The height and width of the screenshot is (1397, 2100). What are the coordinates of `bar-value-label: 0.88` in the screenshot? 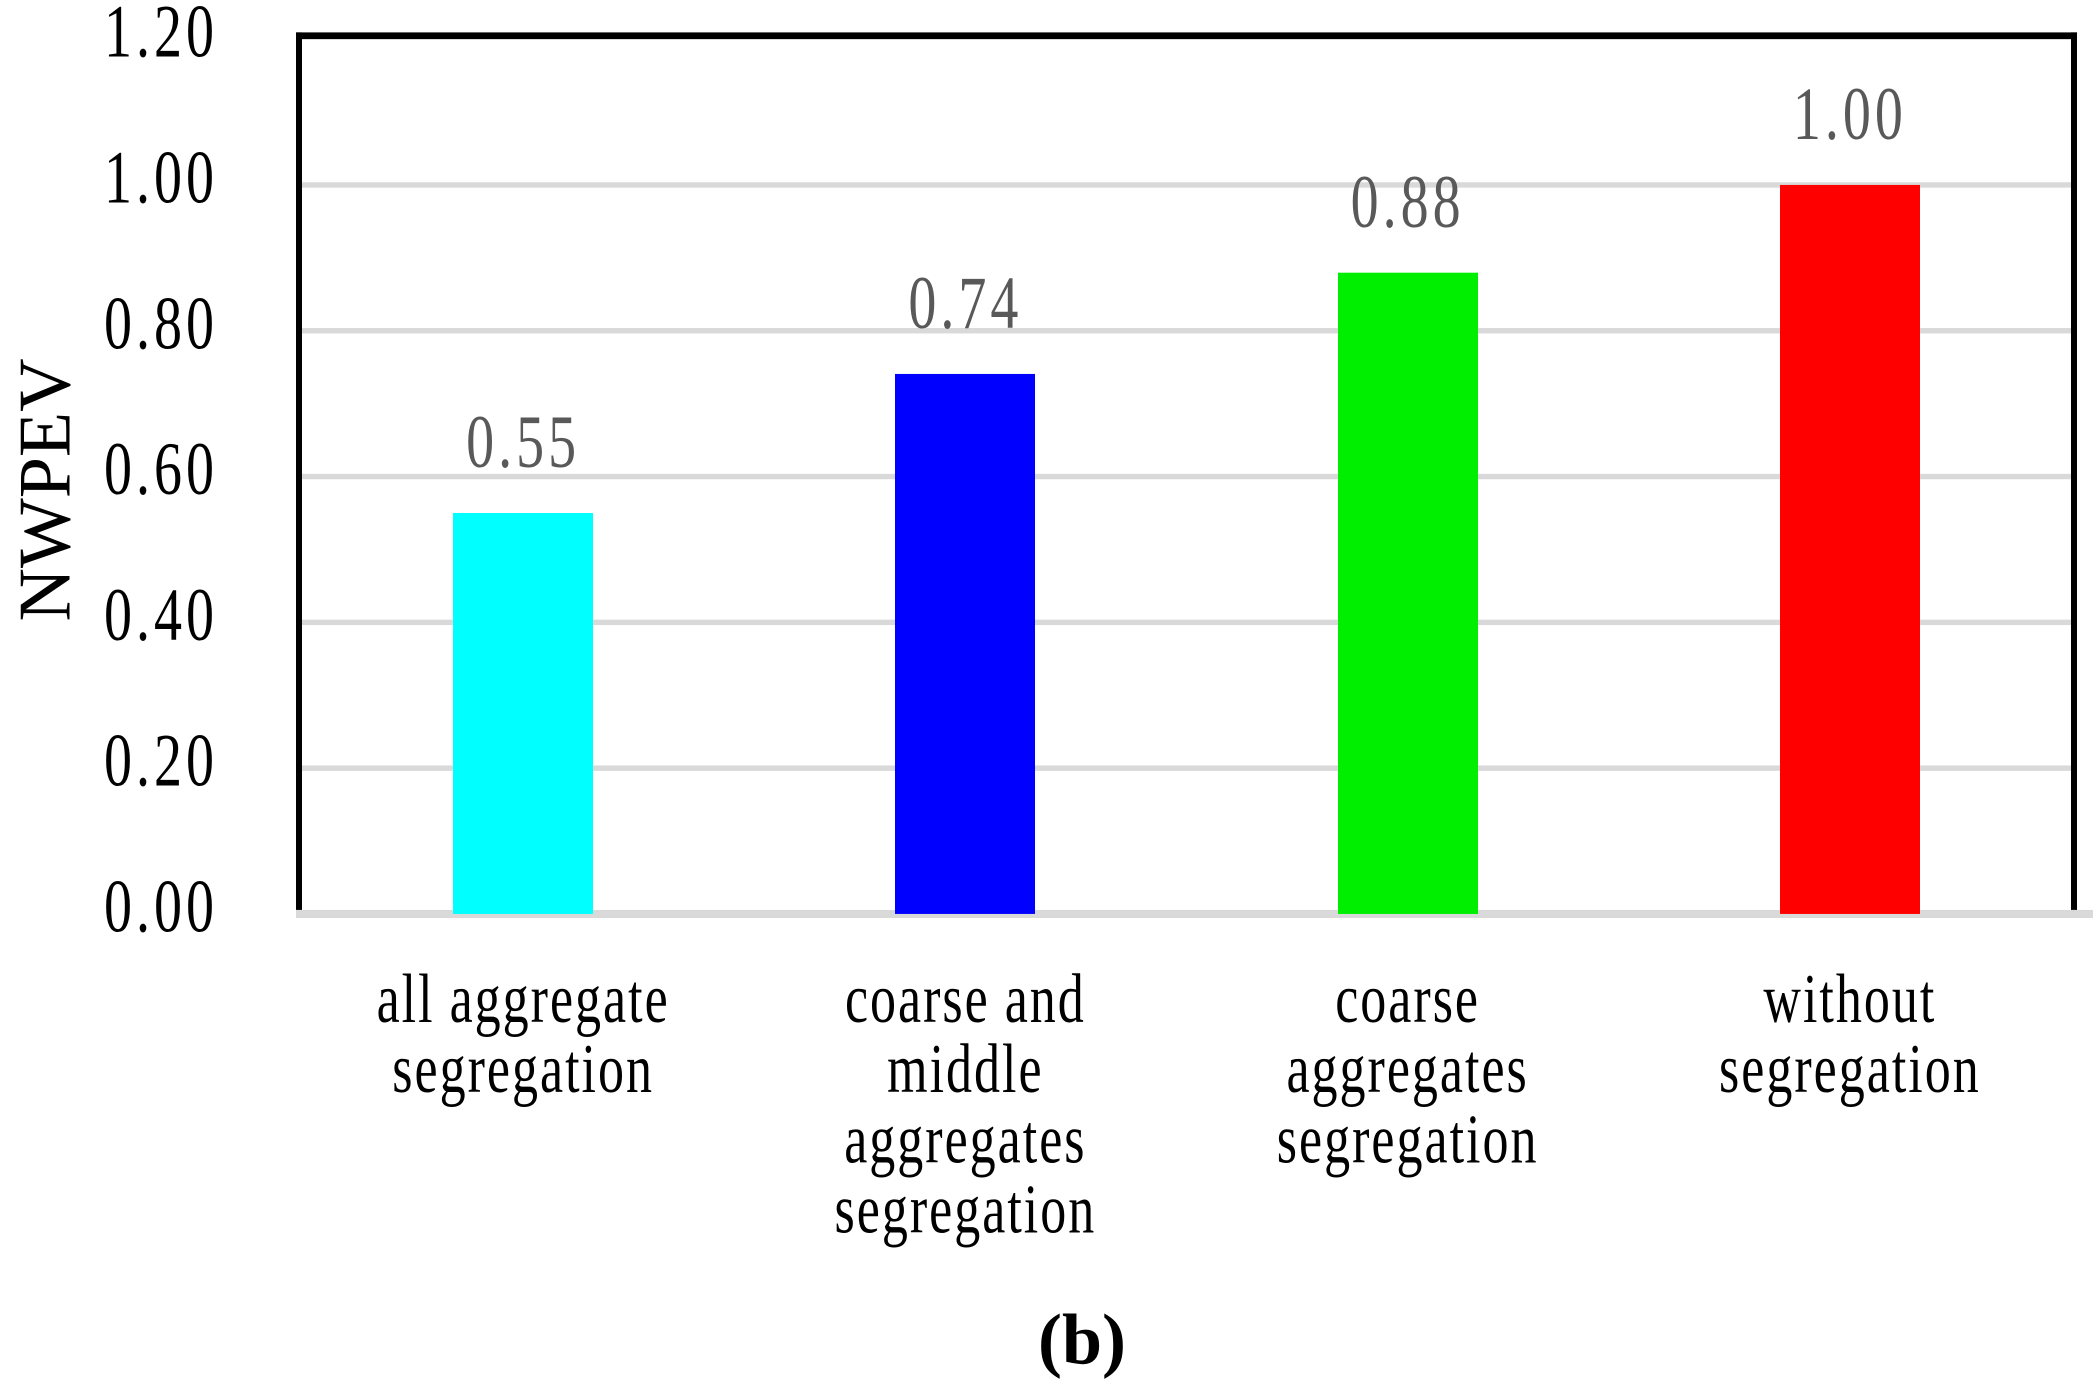 It's located at (1407, 202).